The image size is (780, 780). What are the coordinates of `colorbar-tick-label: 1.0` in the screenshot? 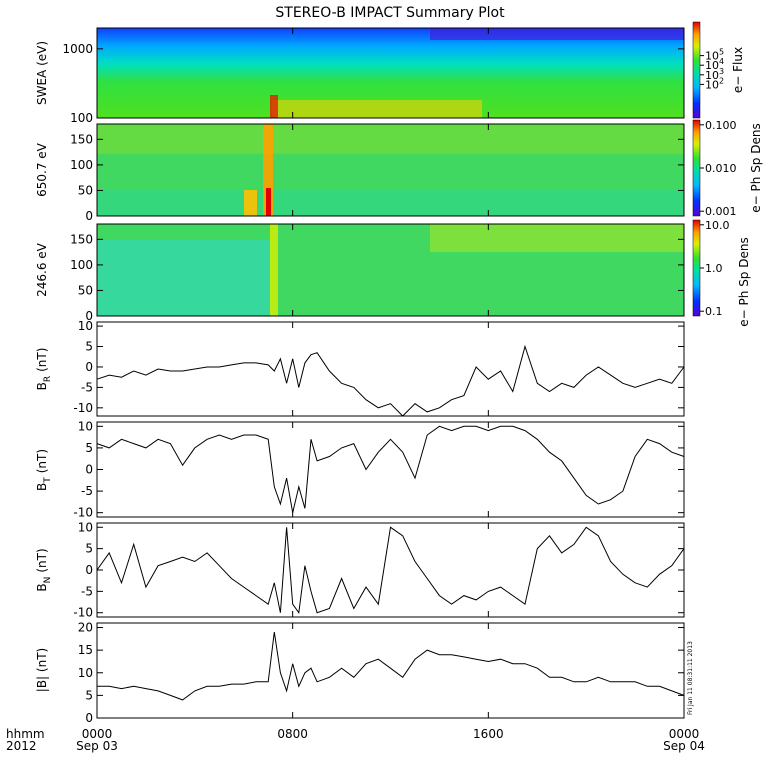 It's located at (714, 268).